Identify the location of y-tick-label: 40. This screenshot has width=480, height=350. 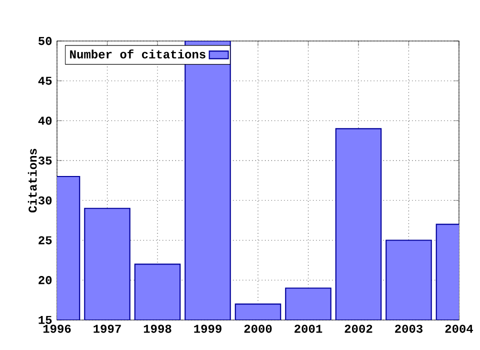
(45, 120).